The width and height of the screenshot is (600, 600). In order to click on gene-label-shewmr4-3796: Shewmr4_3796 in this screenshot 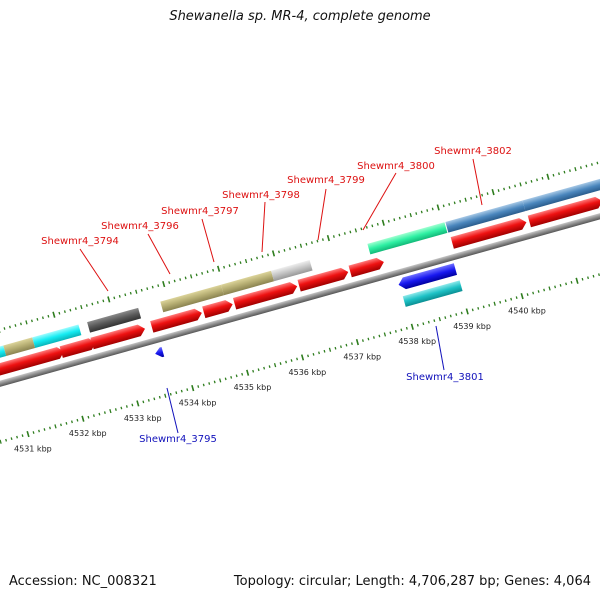, I will do `click(140, 226)`.